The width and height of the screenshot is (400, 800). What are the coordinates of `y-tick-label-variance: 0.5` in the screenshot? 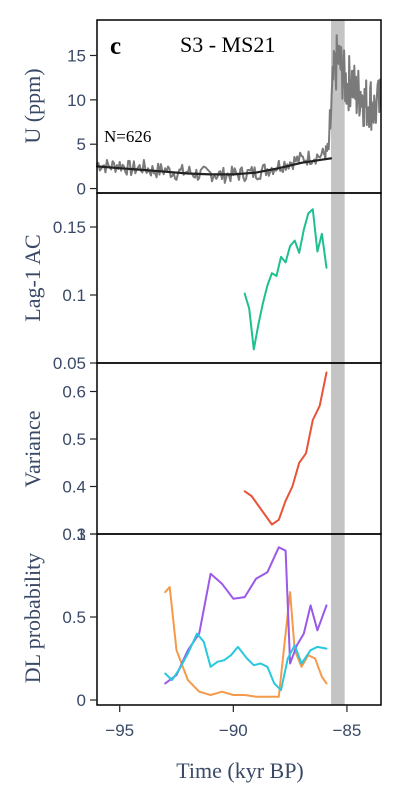 It's located at (74, 439).